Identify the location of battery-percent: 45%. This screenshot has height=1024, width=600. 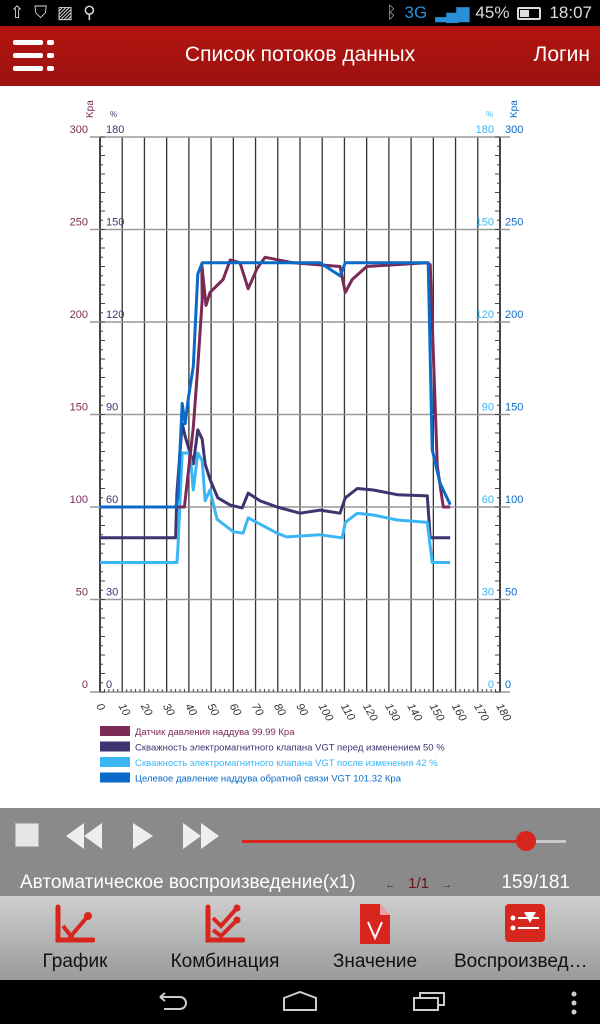
(492, 12).